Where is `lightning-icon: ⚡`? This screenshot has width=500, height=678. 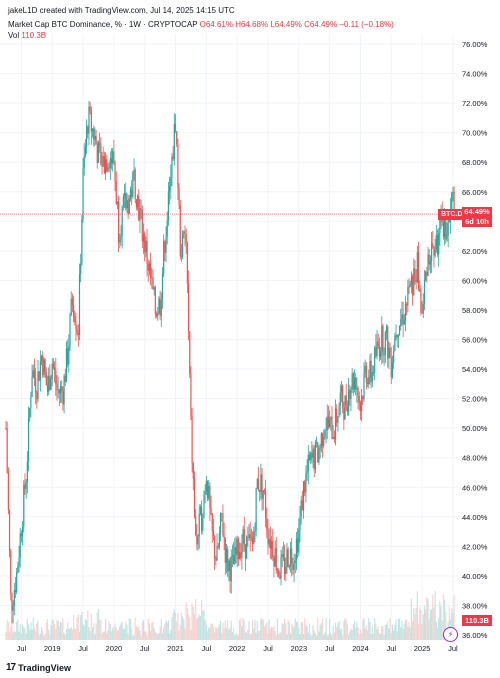 lightning-icon: ⚡ is located at coordinates (450, 634).